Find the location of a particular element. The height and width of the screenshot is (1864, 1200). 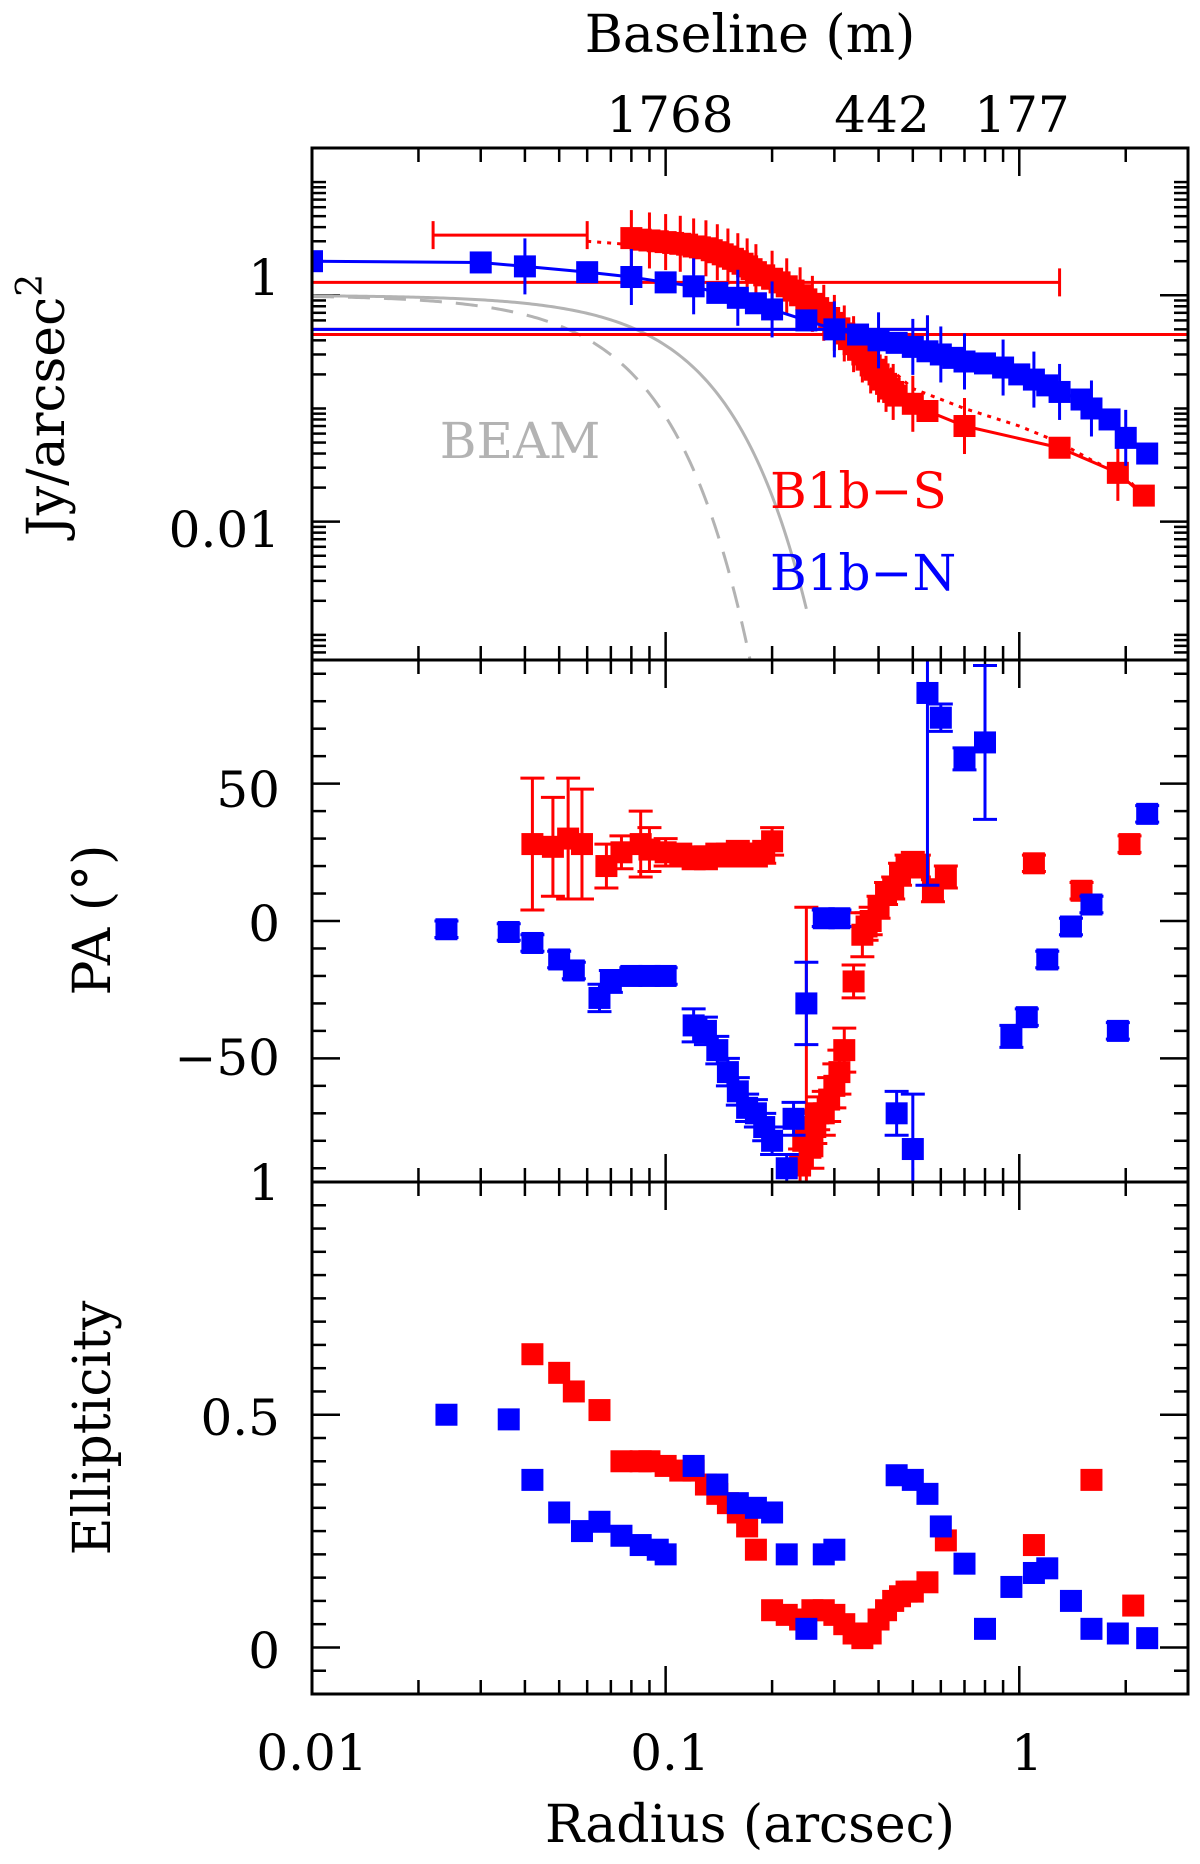

pa-tick-label-0: 0 is located at coordinates (264, 924).